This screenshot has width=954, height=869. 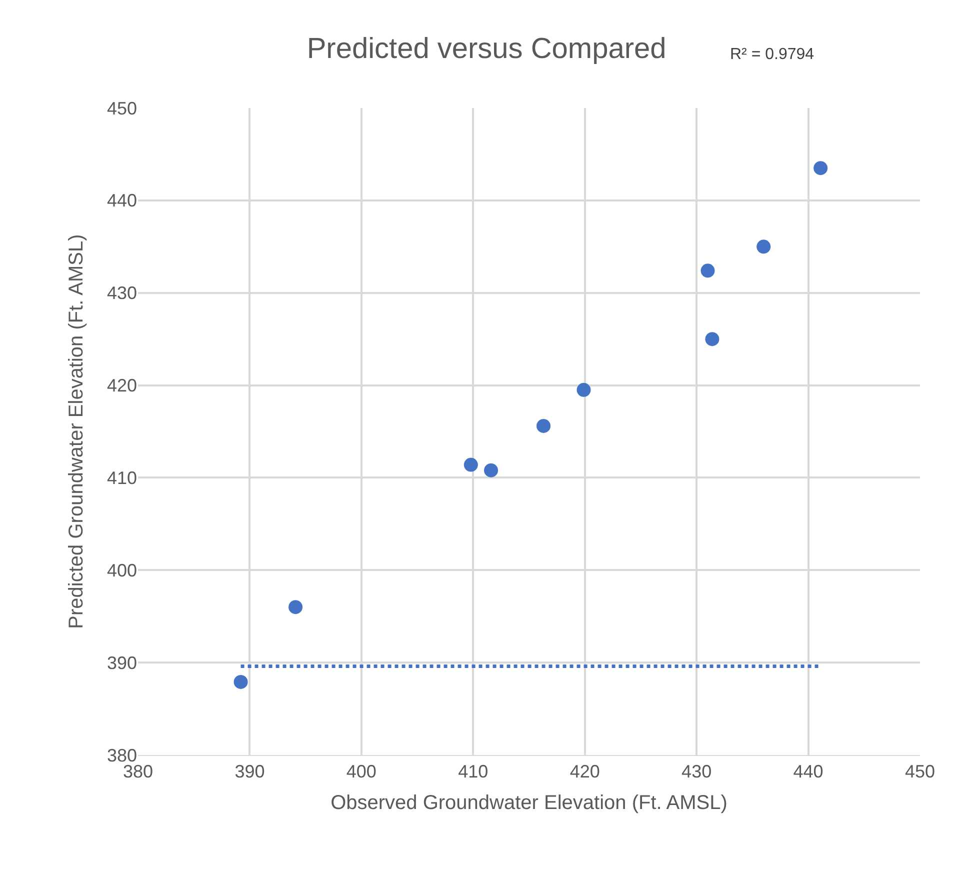 I want to click on x-tick-label: 420, so click(x=585, y=772).